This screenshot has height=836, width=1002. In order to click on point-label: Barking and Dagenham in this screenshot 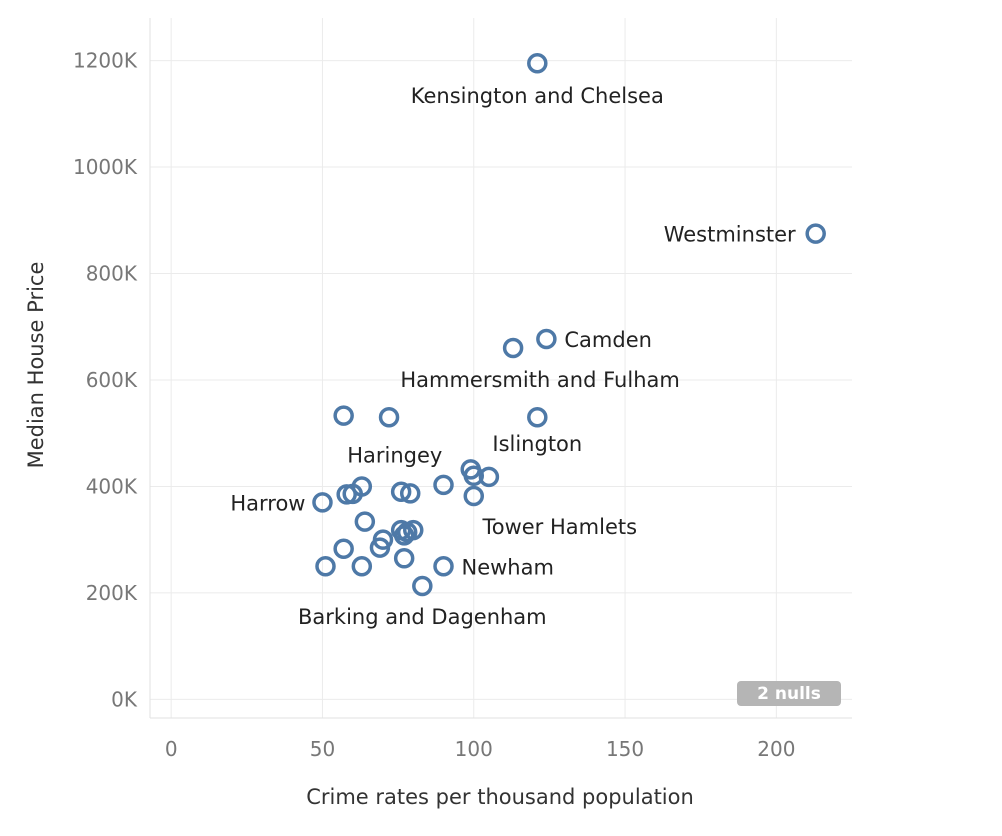, I will do `click(422, 617)`.